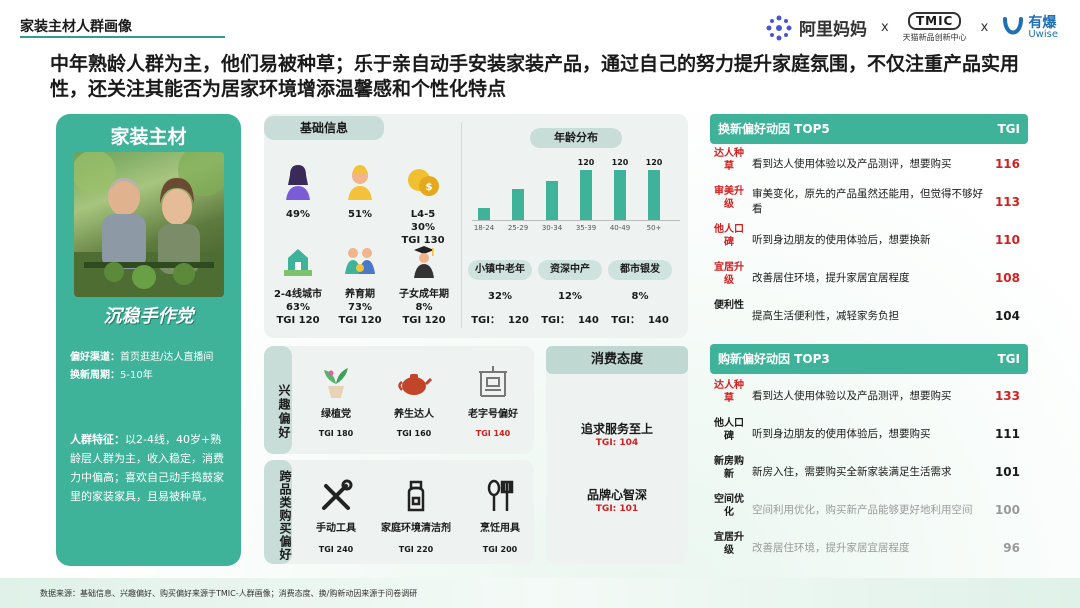  What do you see at coordinates (298, 320) in the screenshot?
I see `city-tgi: TGI 120` at bounding box center [298, 320].